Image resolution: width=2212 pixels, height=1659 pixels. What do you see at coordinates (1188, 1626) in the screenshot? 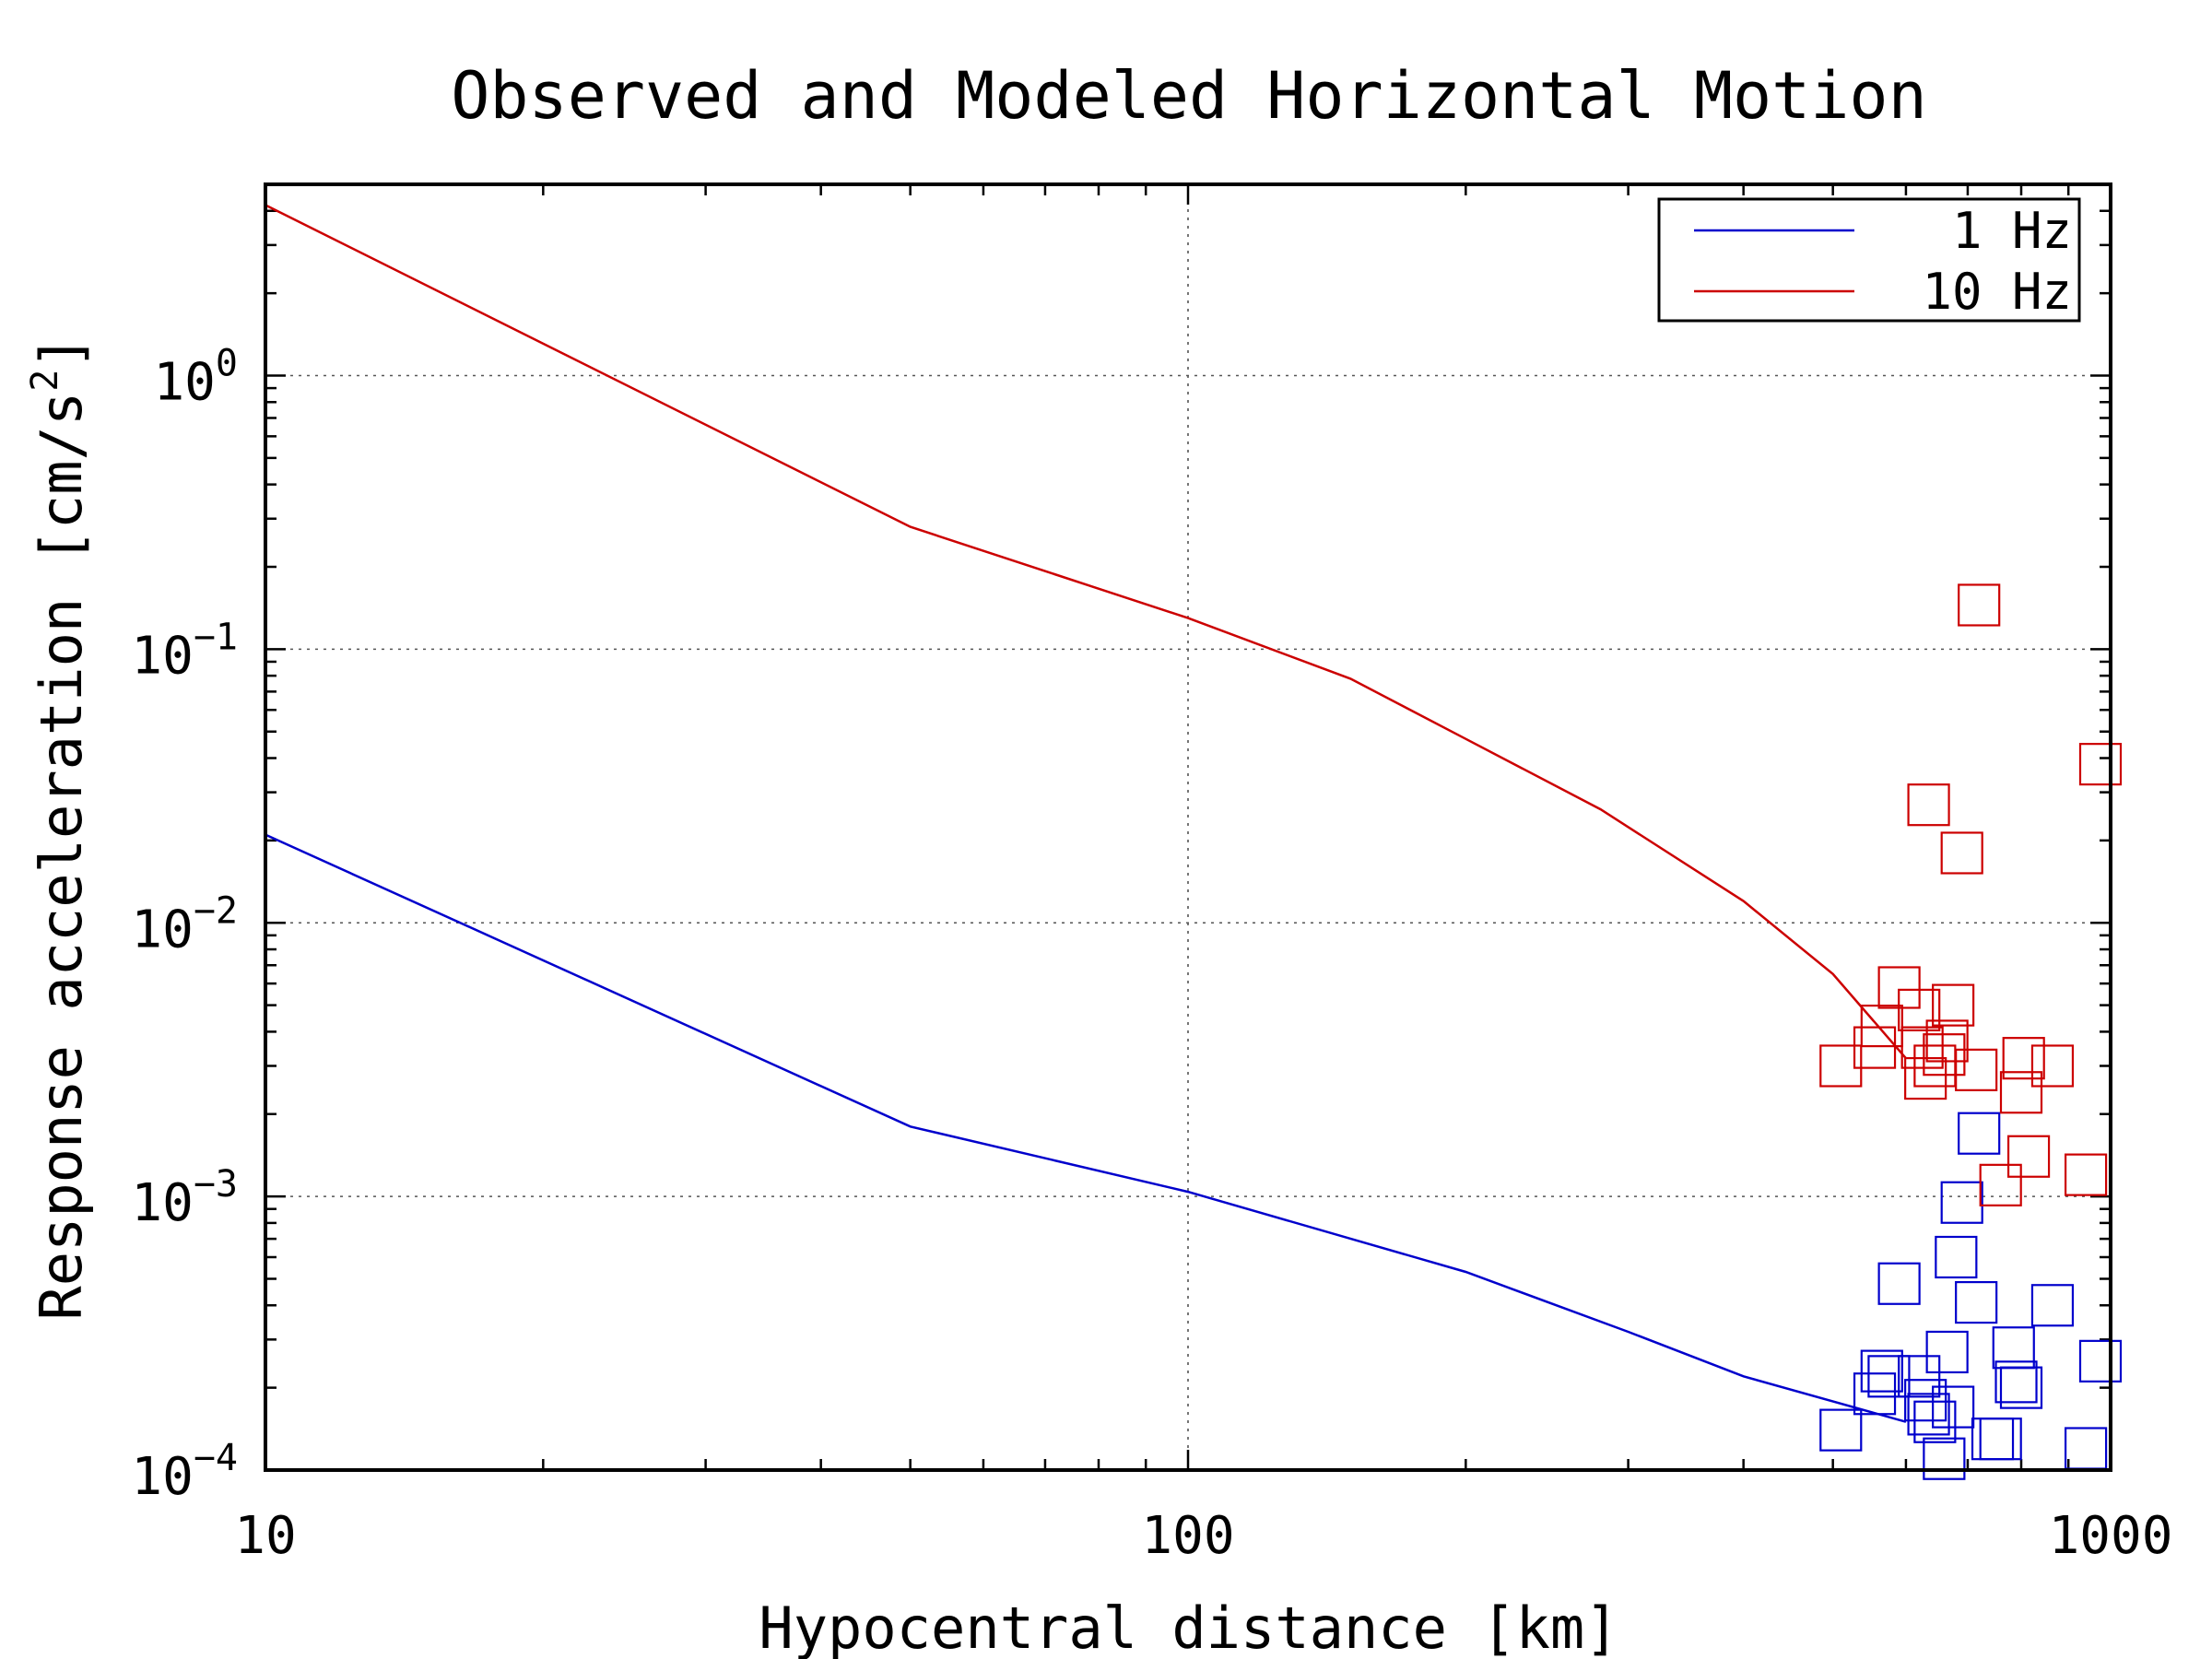
I see `x-axis-label: Hypocentral distance [km]` at bounding box center [1188, 1626].